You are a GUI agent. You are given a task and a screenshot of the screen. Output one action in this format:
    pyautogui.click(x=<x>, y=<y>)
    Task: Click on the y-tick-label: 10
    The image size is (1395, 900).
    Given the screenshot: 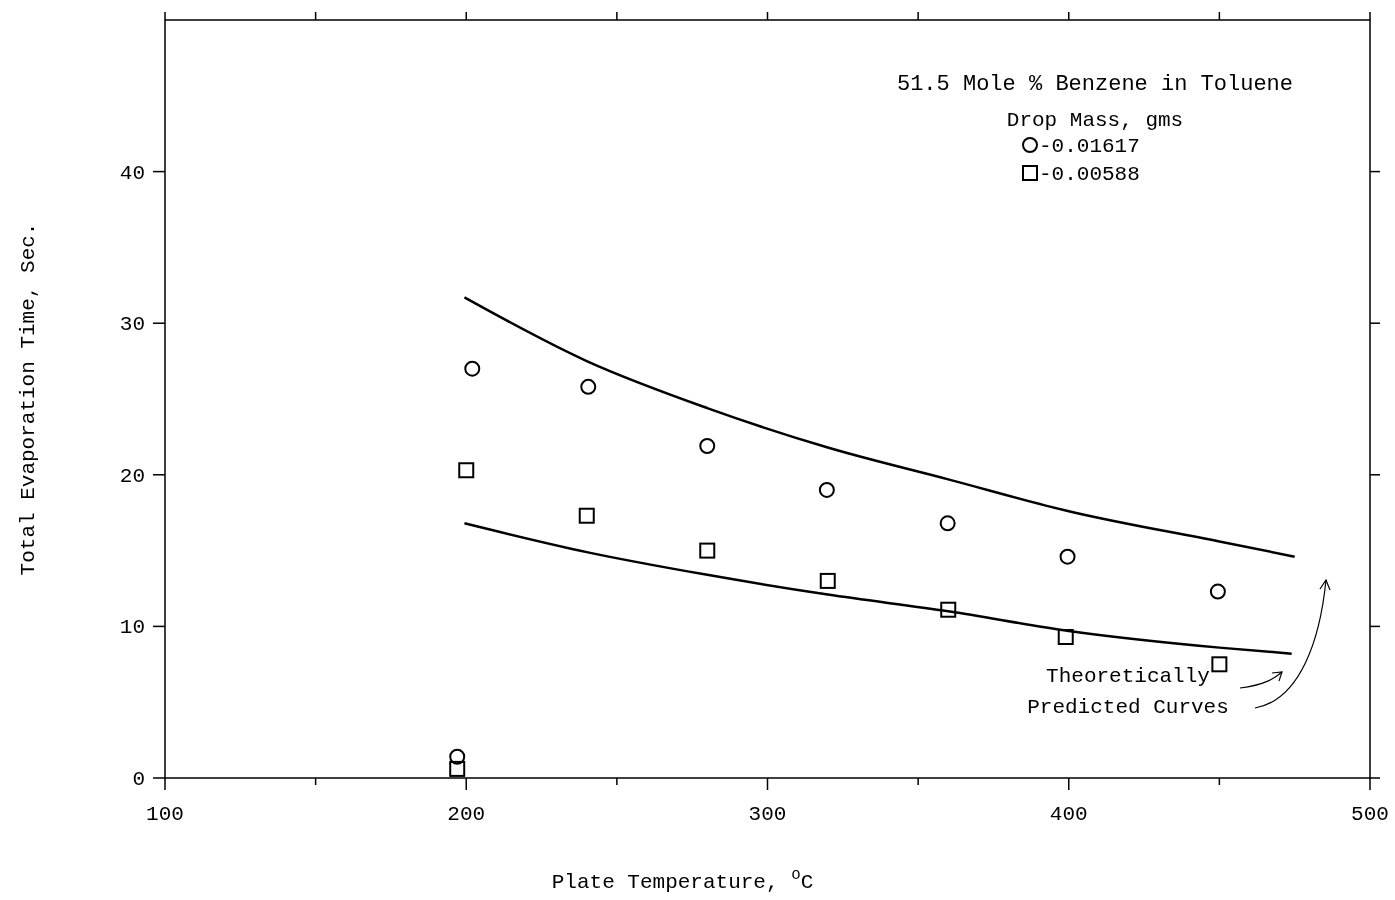 What is the action you would take?
    pyautogui.click(x=132, y=628)
    